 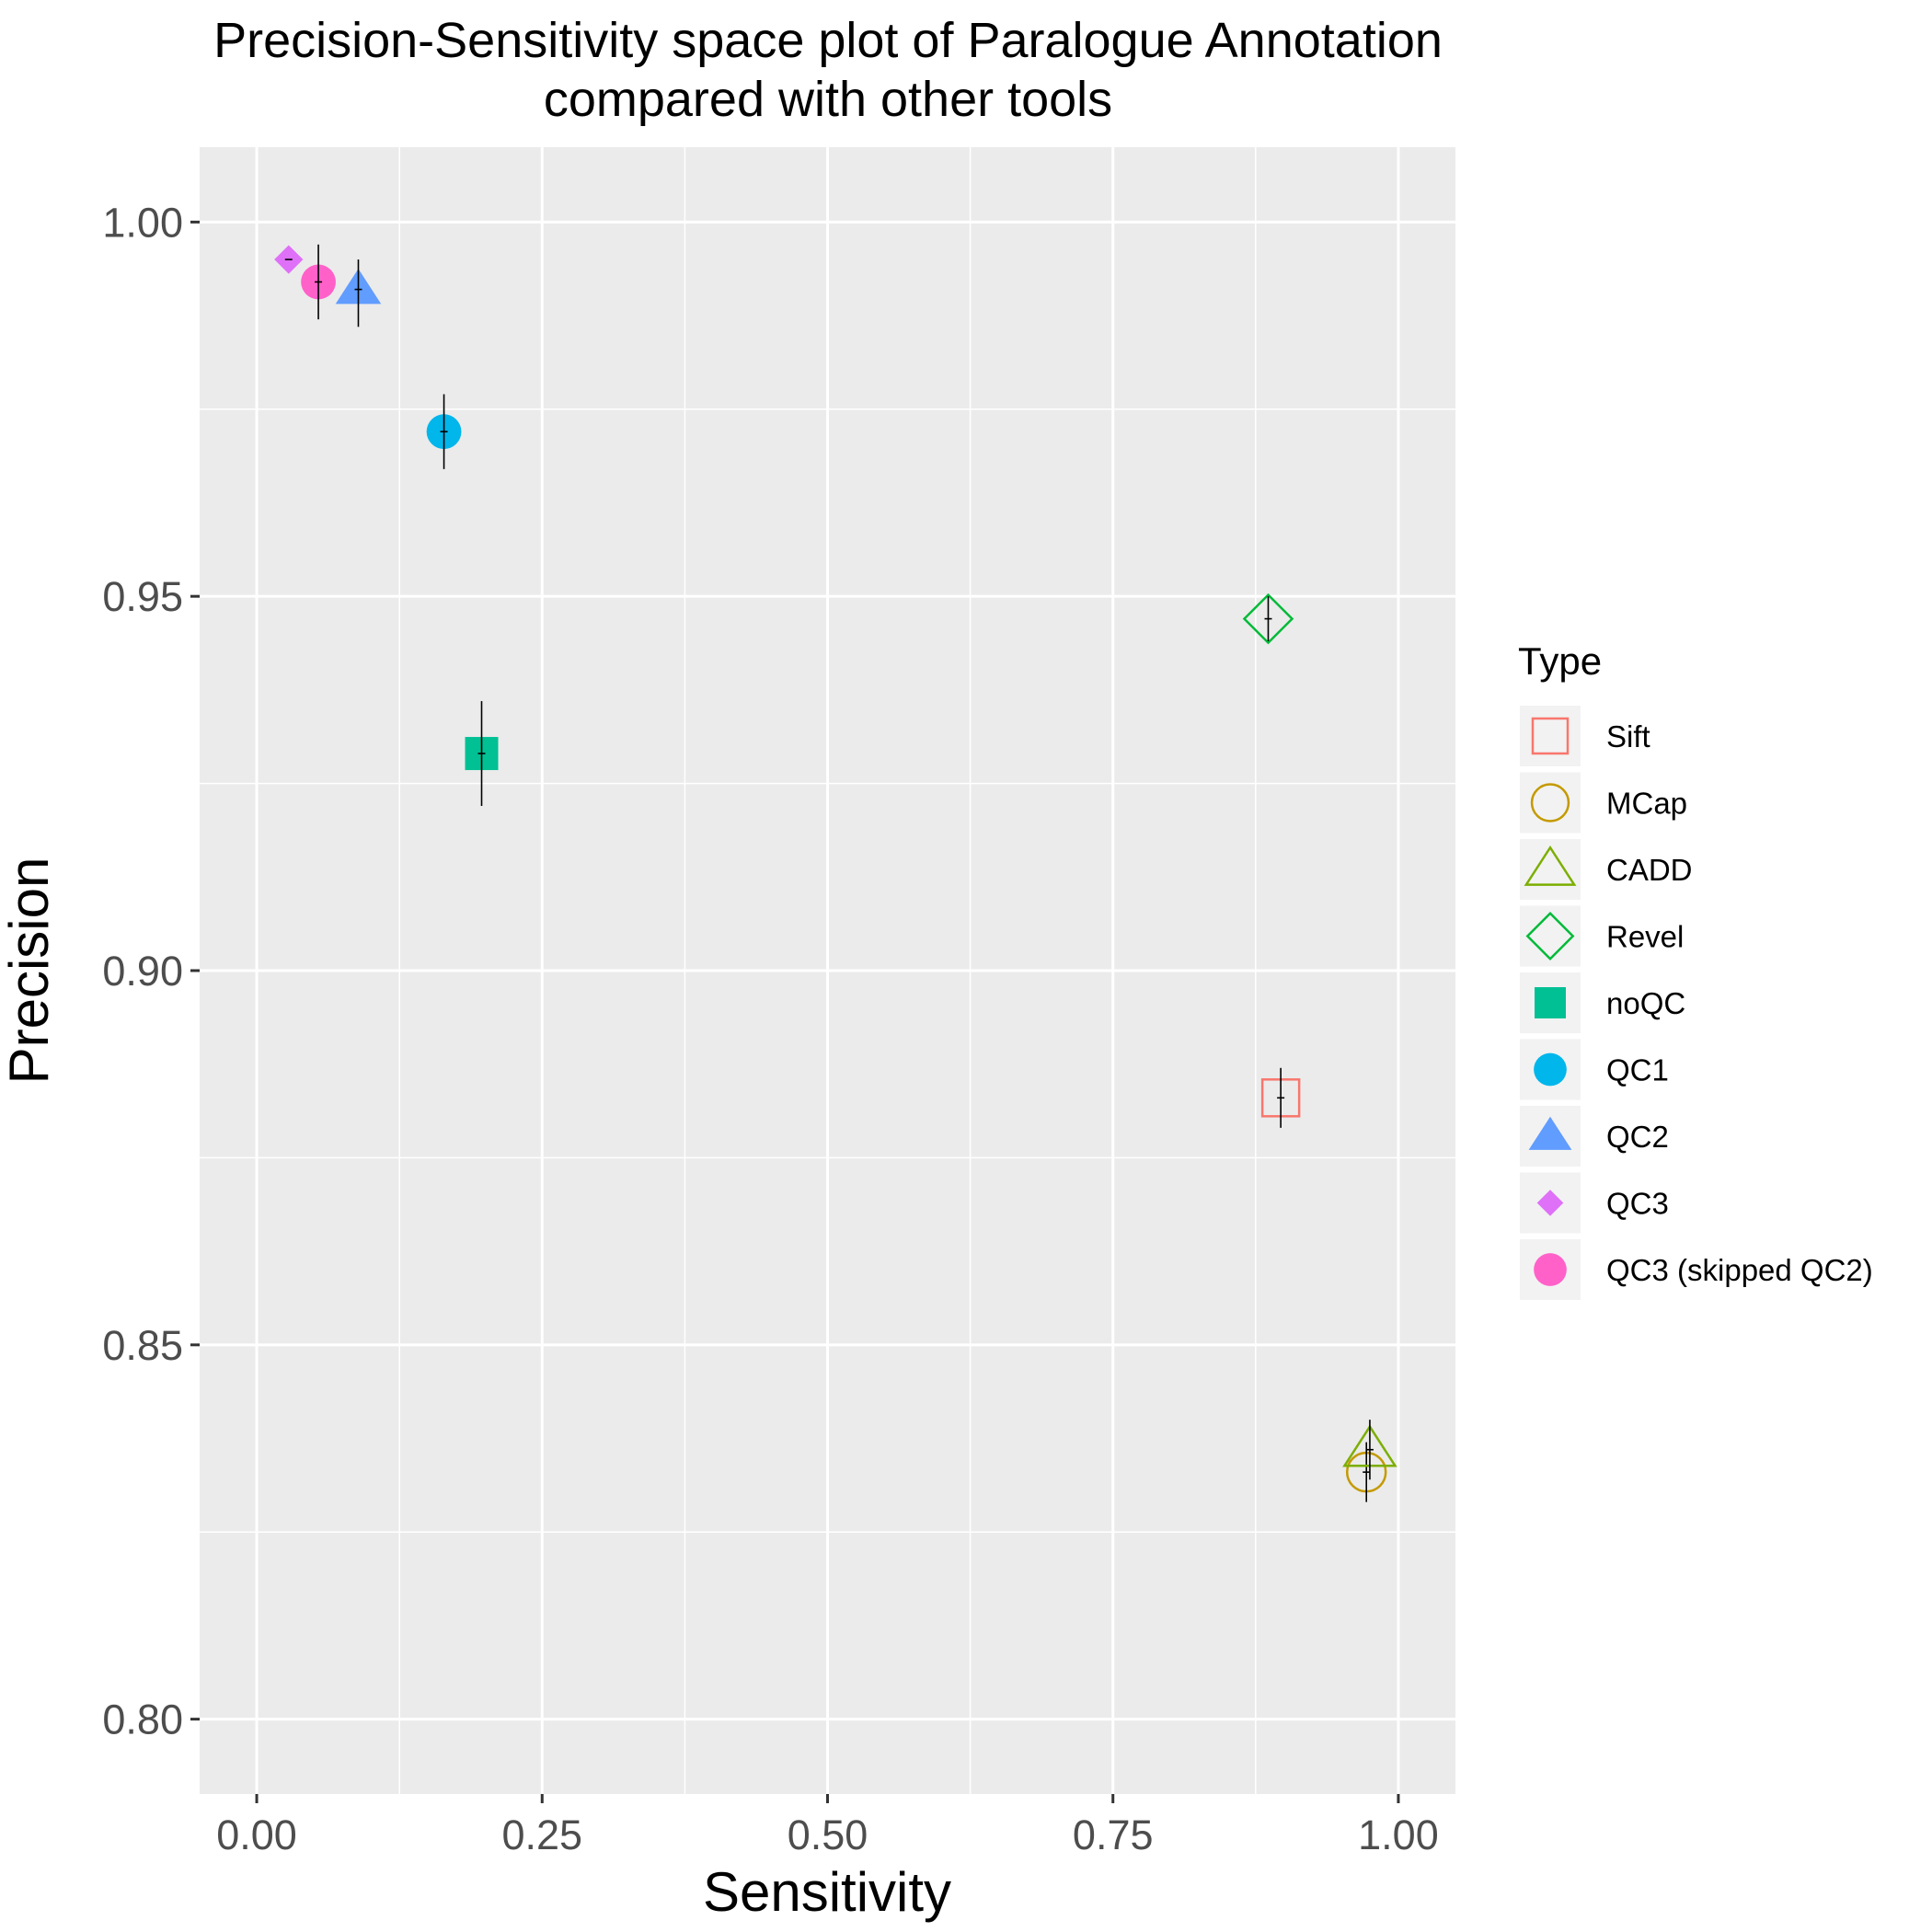 What do you see at coordinates (142, 596) in the screenshot?
I see `y-tick-label: 0.95` at bounding box center [142, 596].